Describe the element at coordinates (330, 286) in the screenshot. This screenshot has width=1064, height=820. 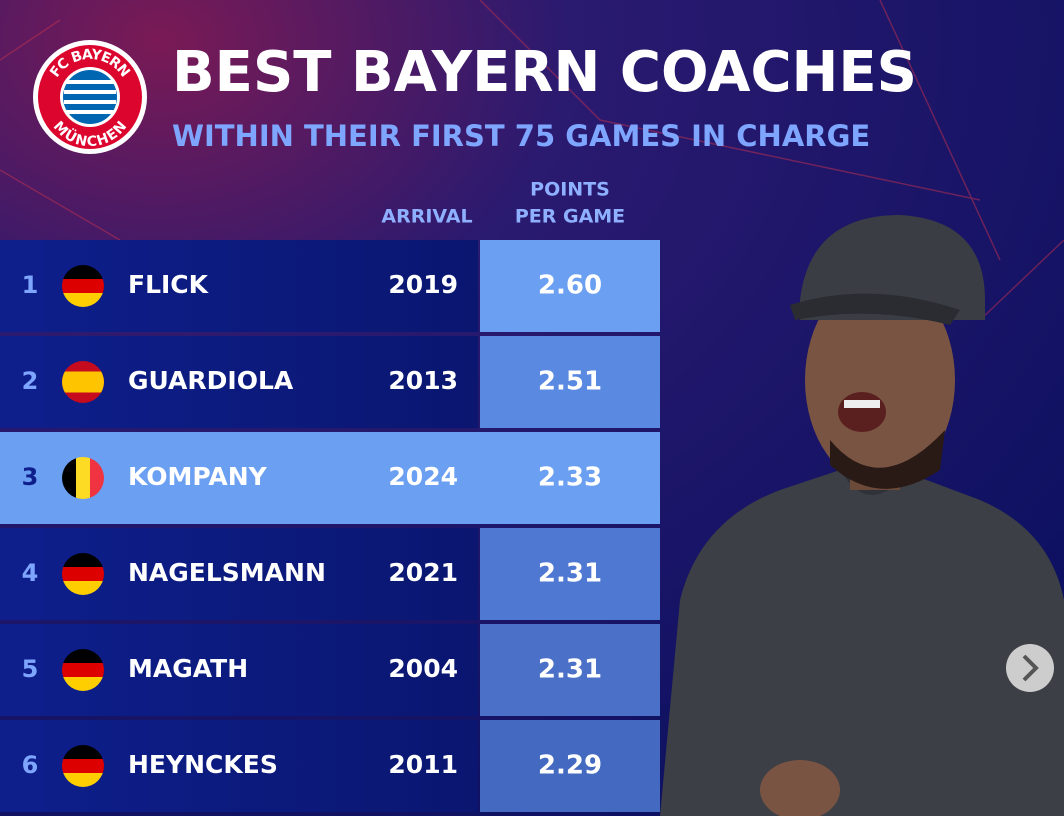
I see `table-row: 1 FLICK 2019 2.60` at that location.